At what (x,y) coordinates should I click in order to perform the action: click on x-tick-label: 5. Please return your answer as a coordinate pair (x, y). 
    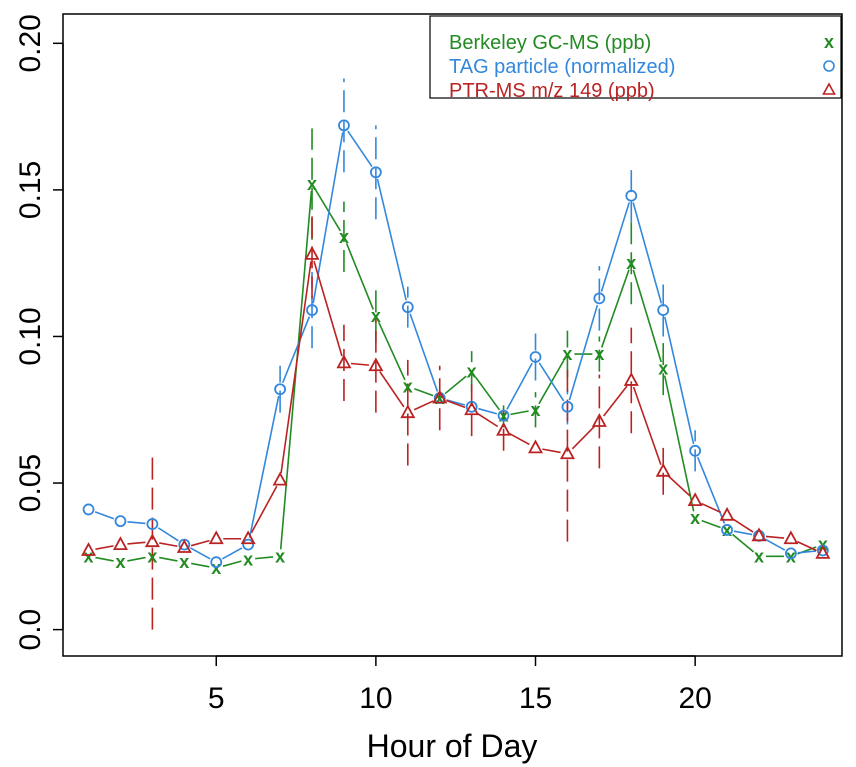
    Looking at the image, I should click on (216, 698).